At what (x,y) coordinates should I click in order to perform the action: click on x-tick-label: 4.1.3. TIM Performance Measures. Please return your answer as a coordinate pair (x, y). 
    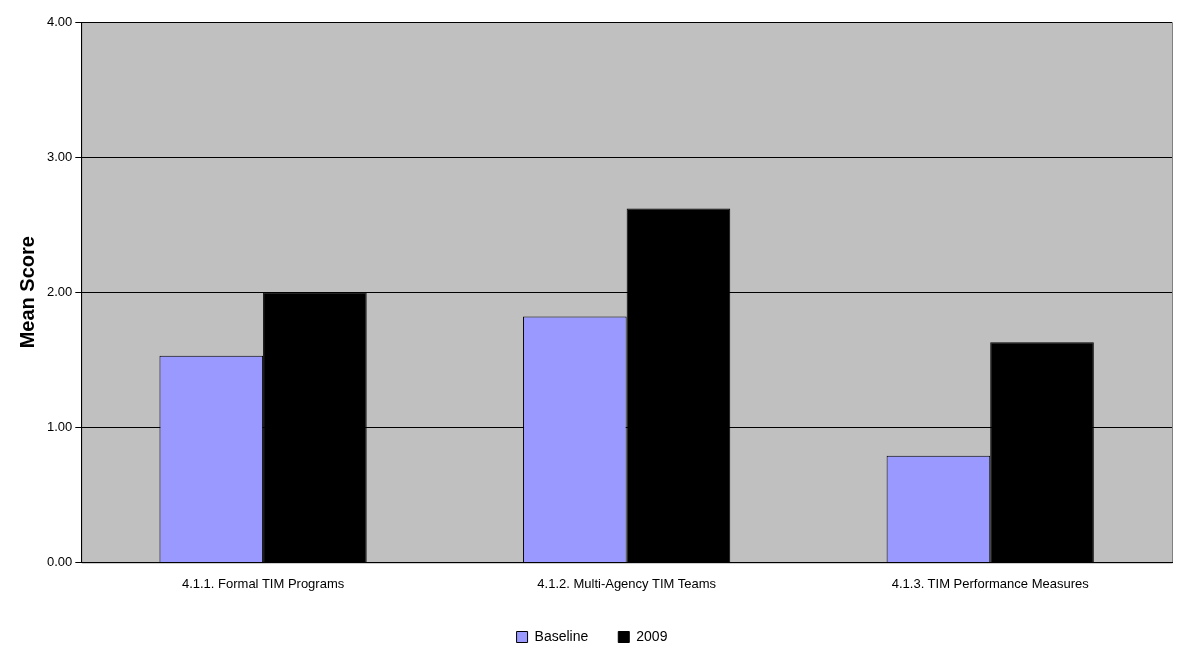
    Looking at the image, I should click on (990, 583).